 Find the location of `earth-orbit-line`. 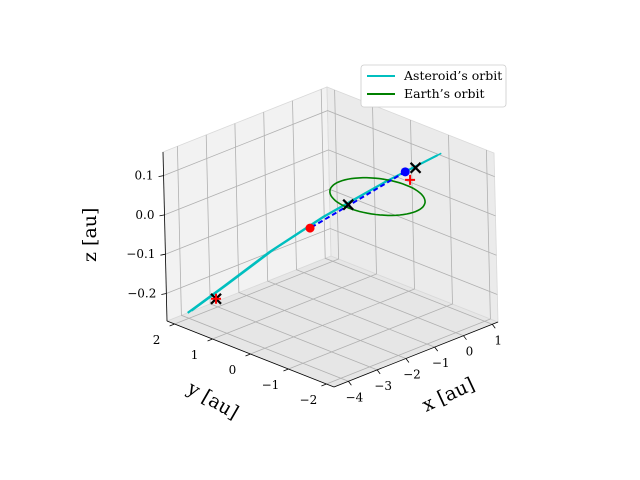

earth-orbit-line is located at coordinates (377, 196).